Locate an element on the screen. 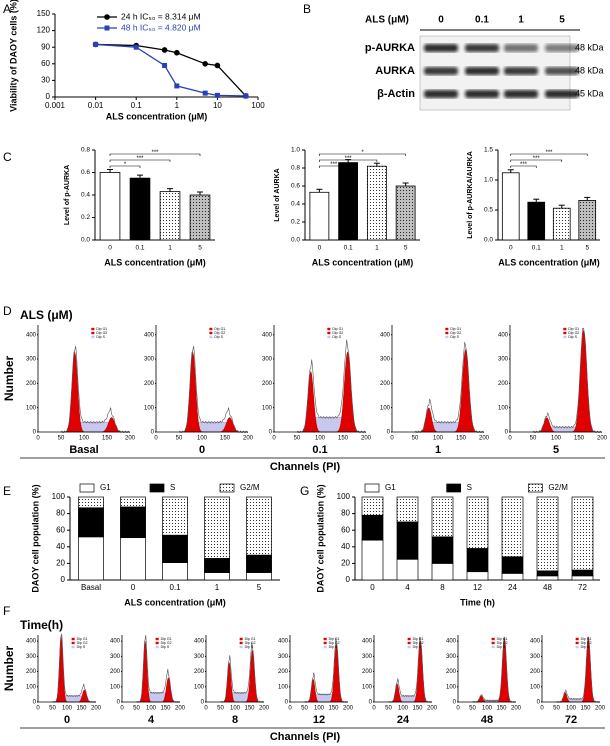 This screenshot has width=610, height=746. x-tick-label: 10 is located at coordinates (217, 105).